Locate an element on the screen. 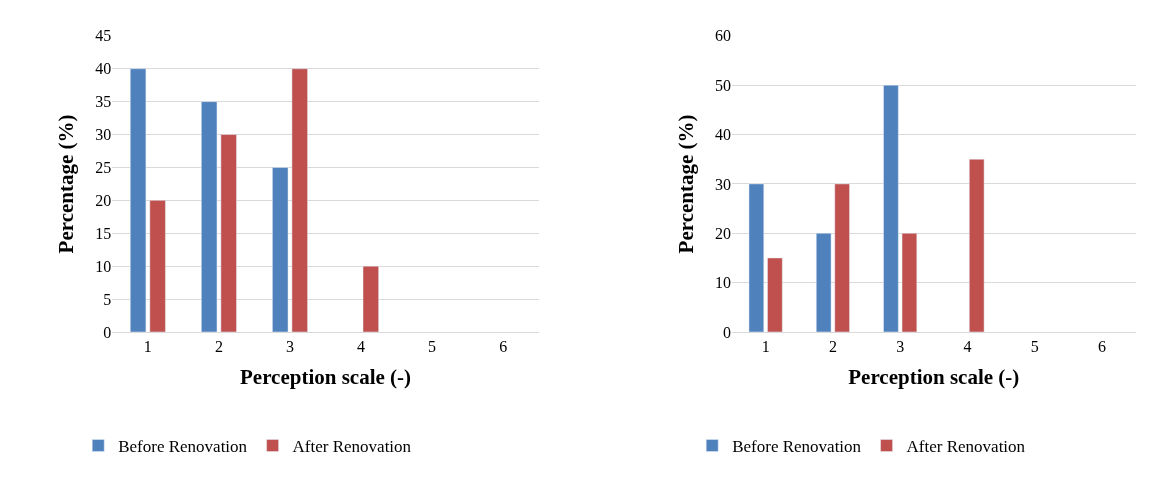 This screenshot has height=483, width=1157. y-tick-label: 5 is located at coordinates (107, 299).